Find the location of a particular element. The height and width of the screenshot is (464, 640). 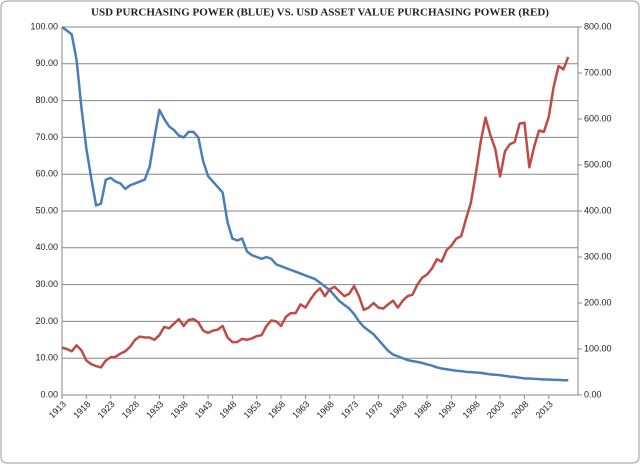

y2-tick-label: 0.00 is located at coordinates (593, 394).